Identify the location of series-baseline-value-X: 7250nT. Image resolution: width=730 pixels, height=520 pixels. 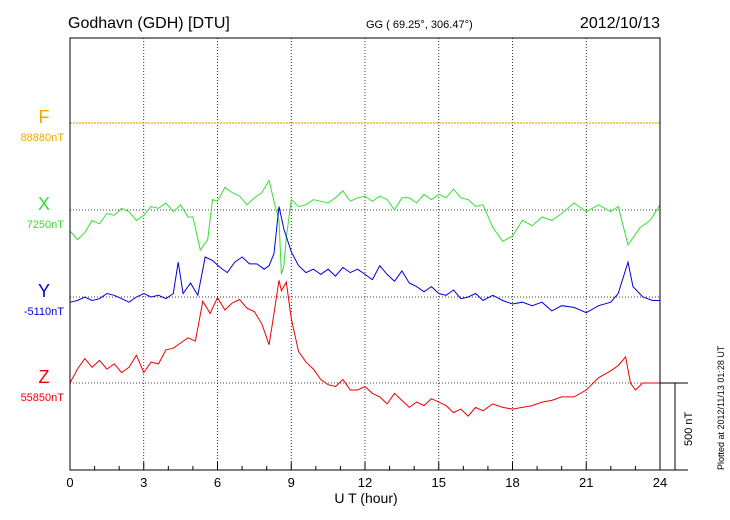
(46, 225).